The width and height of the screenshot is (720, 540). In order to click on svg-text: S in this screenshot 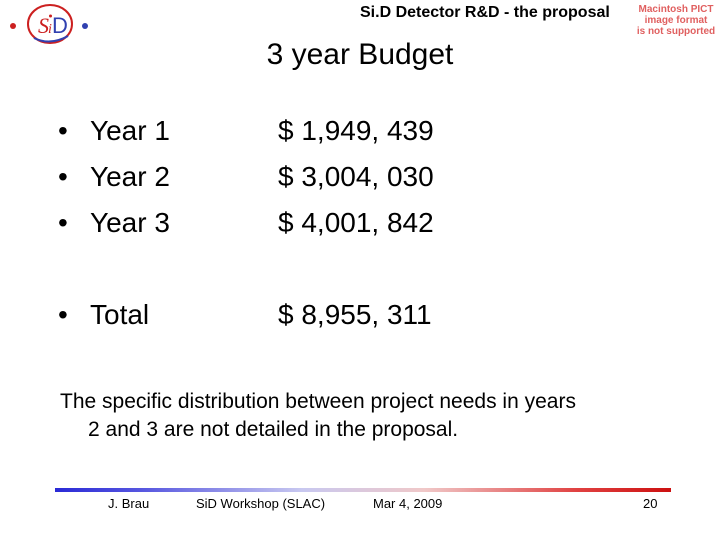, I will do `click(43, 25)`.